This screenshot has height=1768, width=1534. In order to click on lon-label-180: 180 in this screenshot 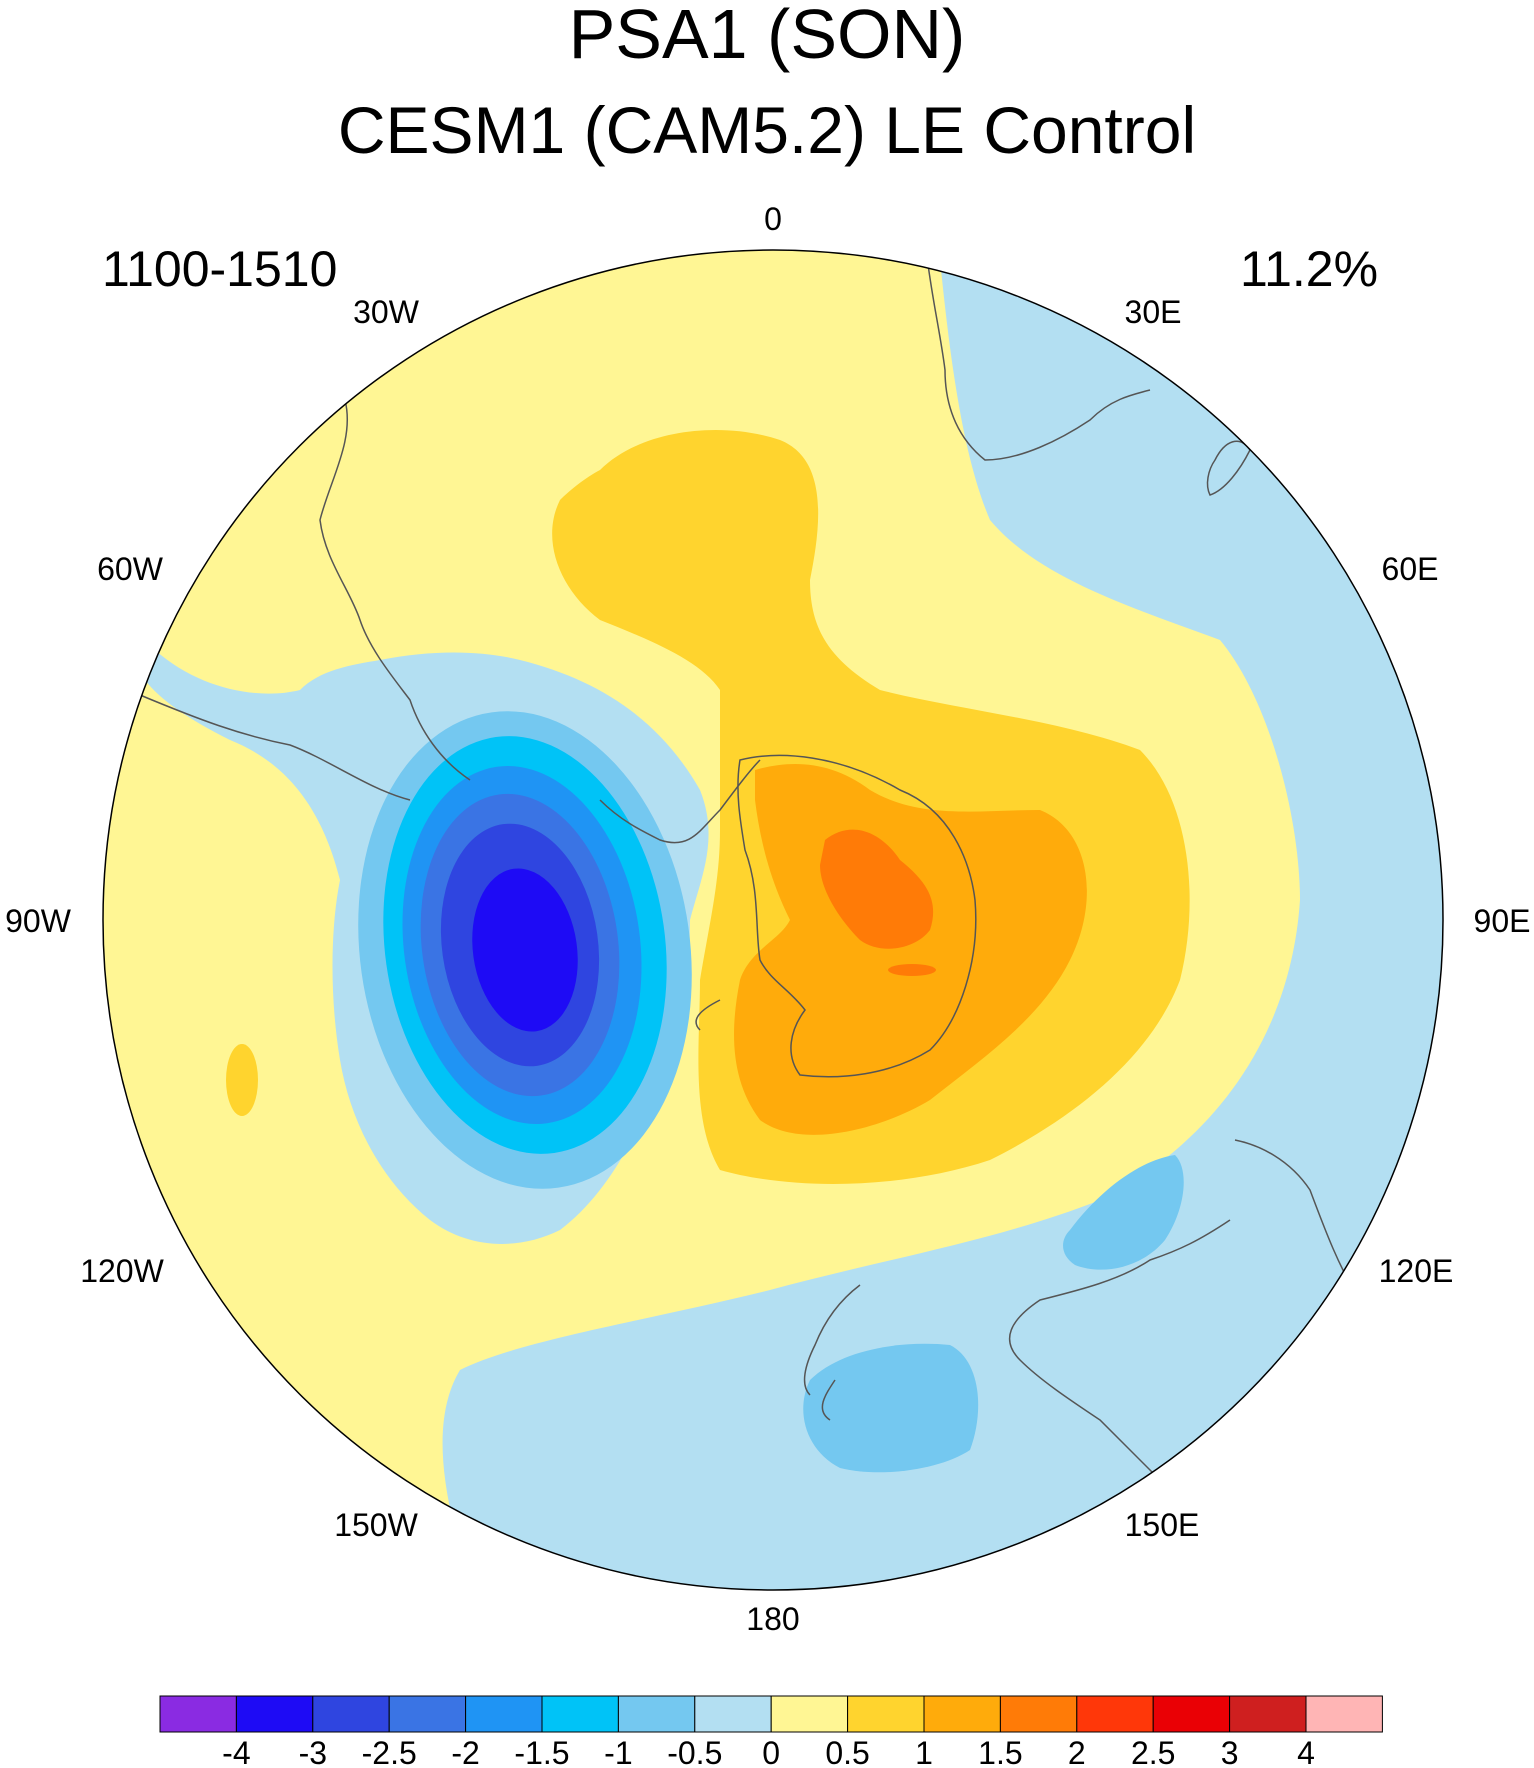, I will do `click(772, 1619)`.